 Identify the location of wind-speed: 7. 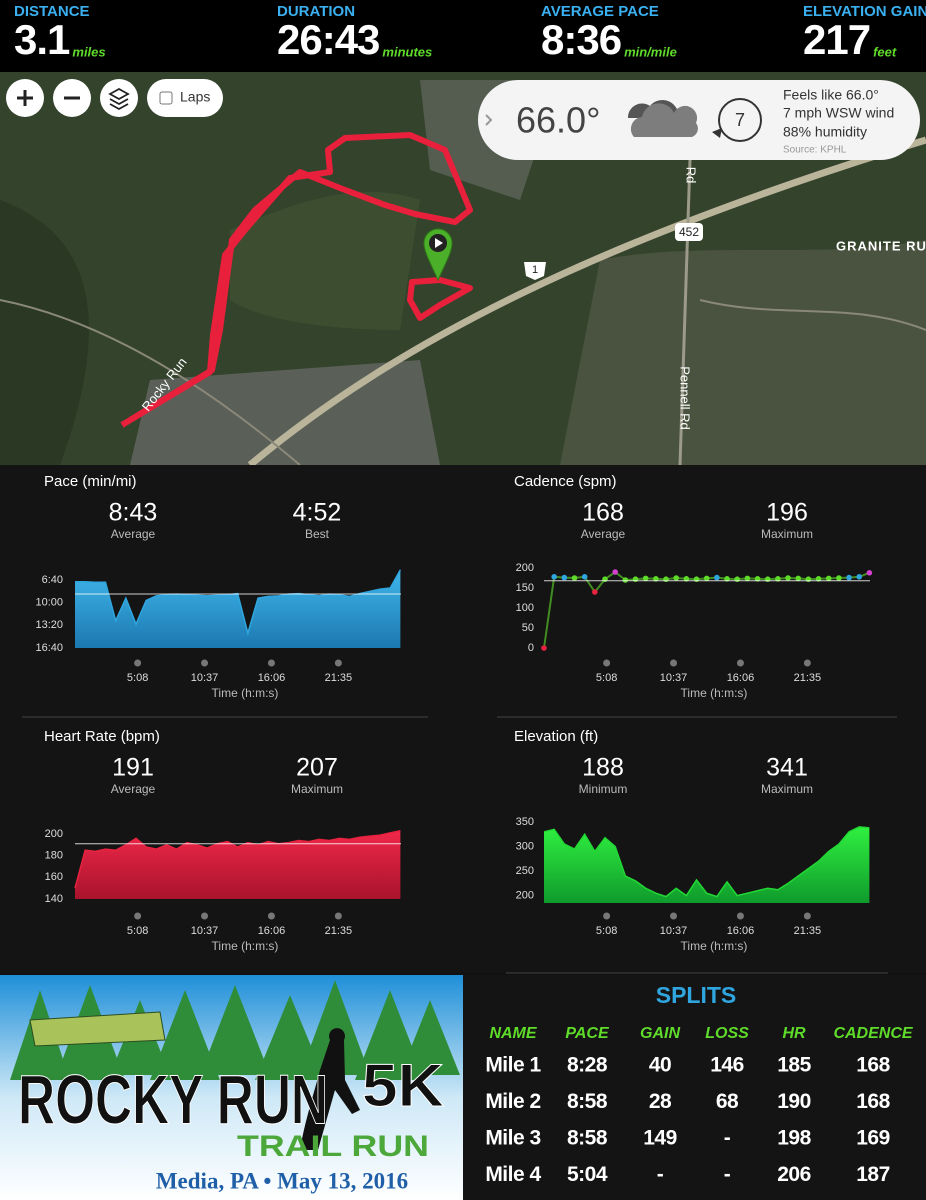
(740, 120).